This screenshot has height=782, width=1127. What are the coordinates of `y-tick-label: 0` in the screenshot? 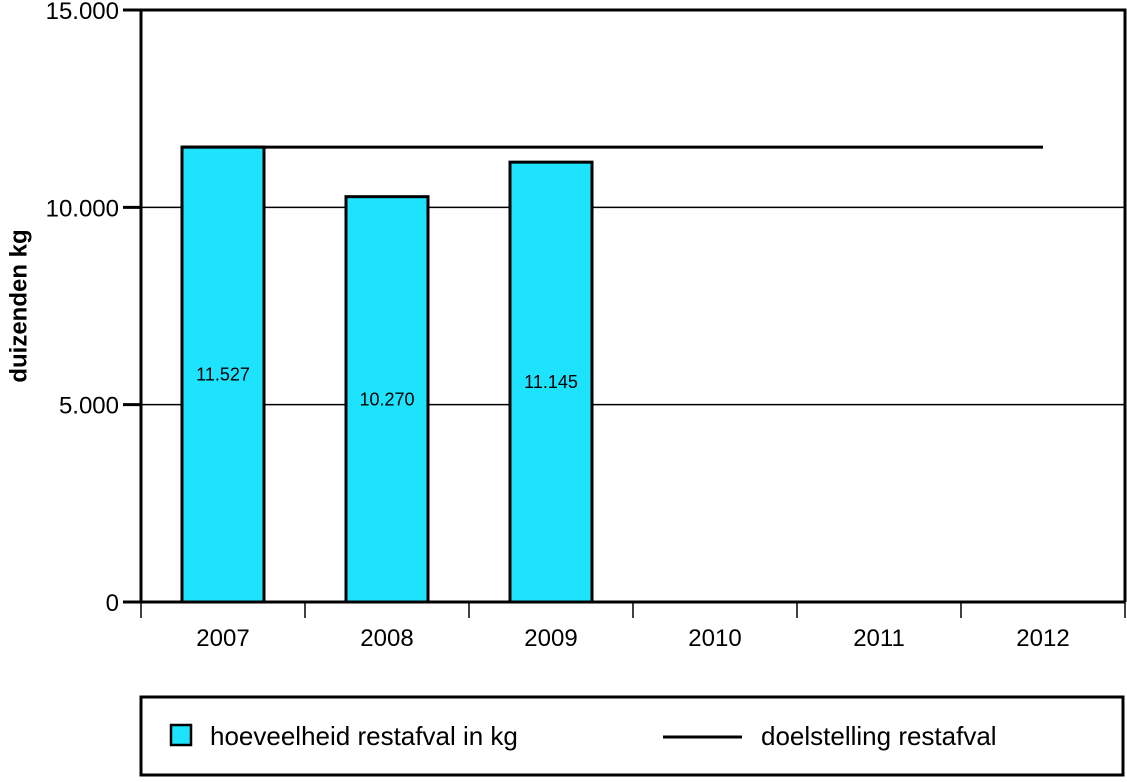 It's located at (112, 603).